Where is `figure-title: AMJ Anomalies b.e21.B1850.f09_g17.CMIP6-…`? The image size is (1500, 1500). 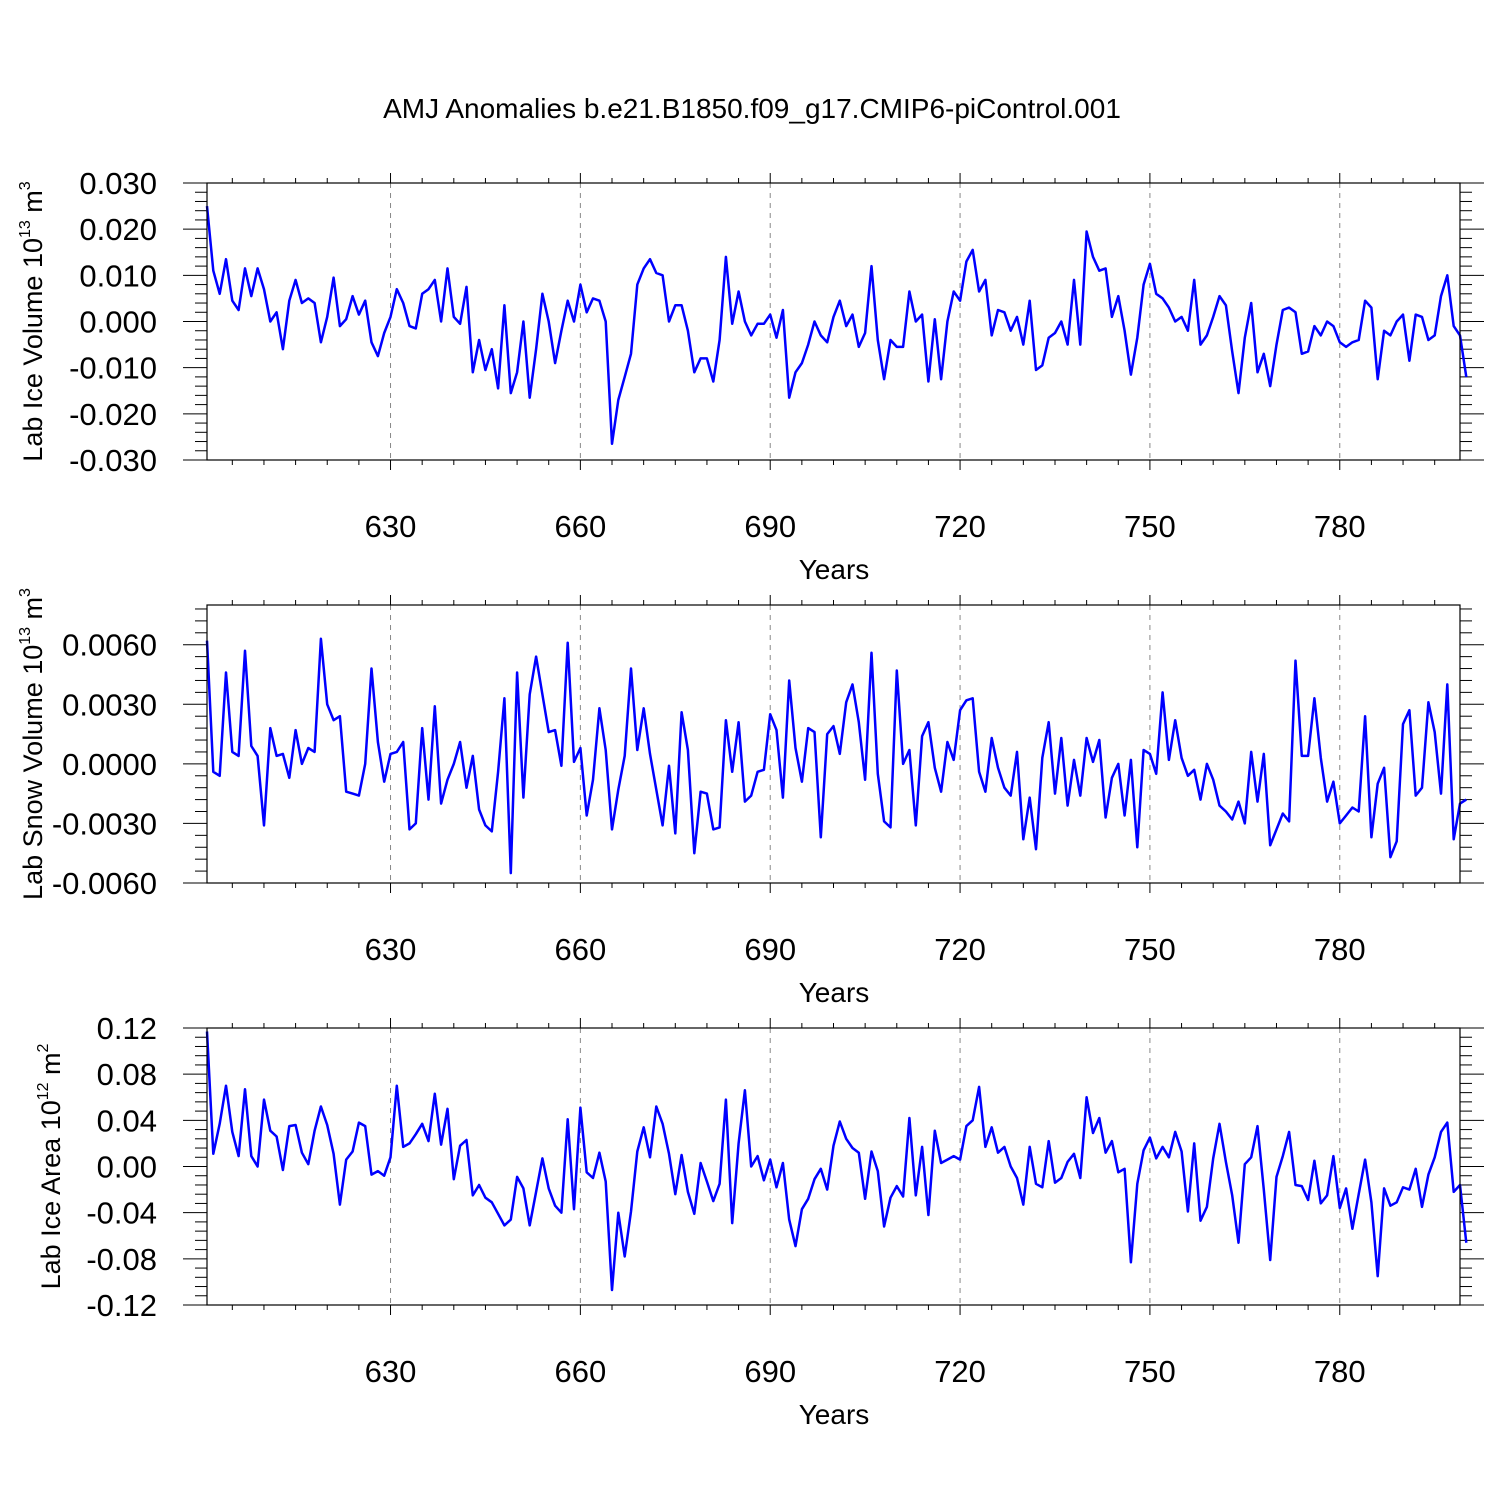
figure-title: AMJ Anomalies b.e21.B1850.f09_g17.CMIP6-… is located at coordinates (752, 108).